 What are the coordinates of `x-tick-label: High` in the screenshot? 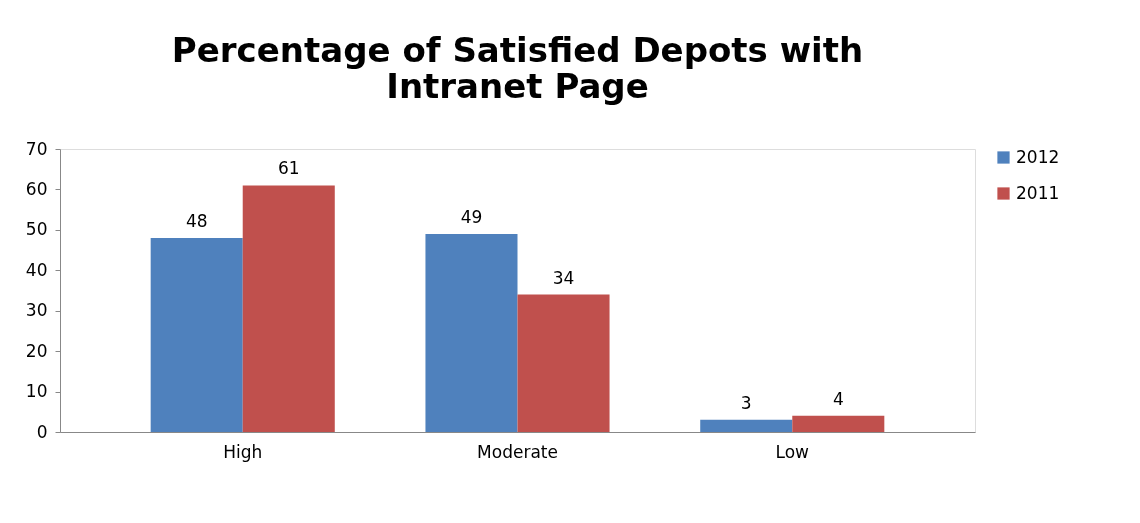 It's located at (243, 451).